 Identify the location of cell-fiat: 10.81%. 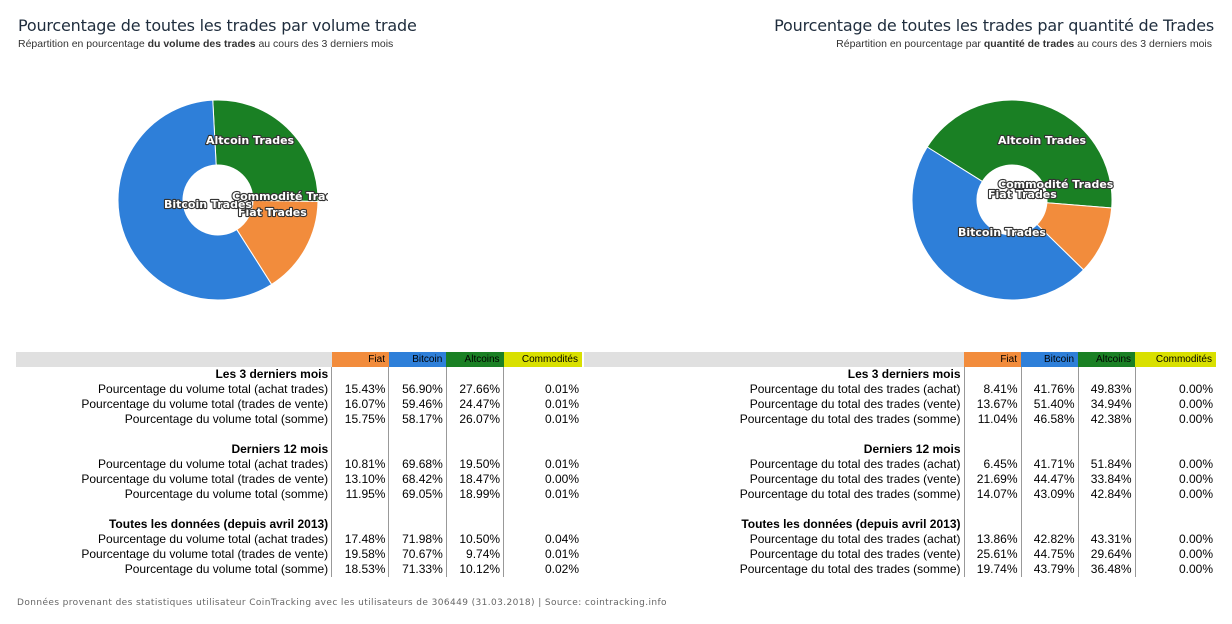
(360, 464).